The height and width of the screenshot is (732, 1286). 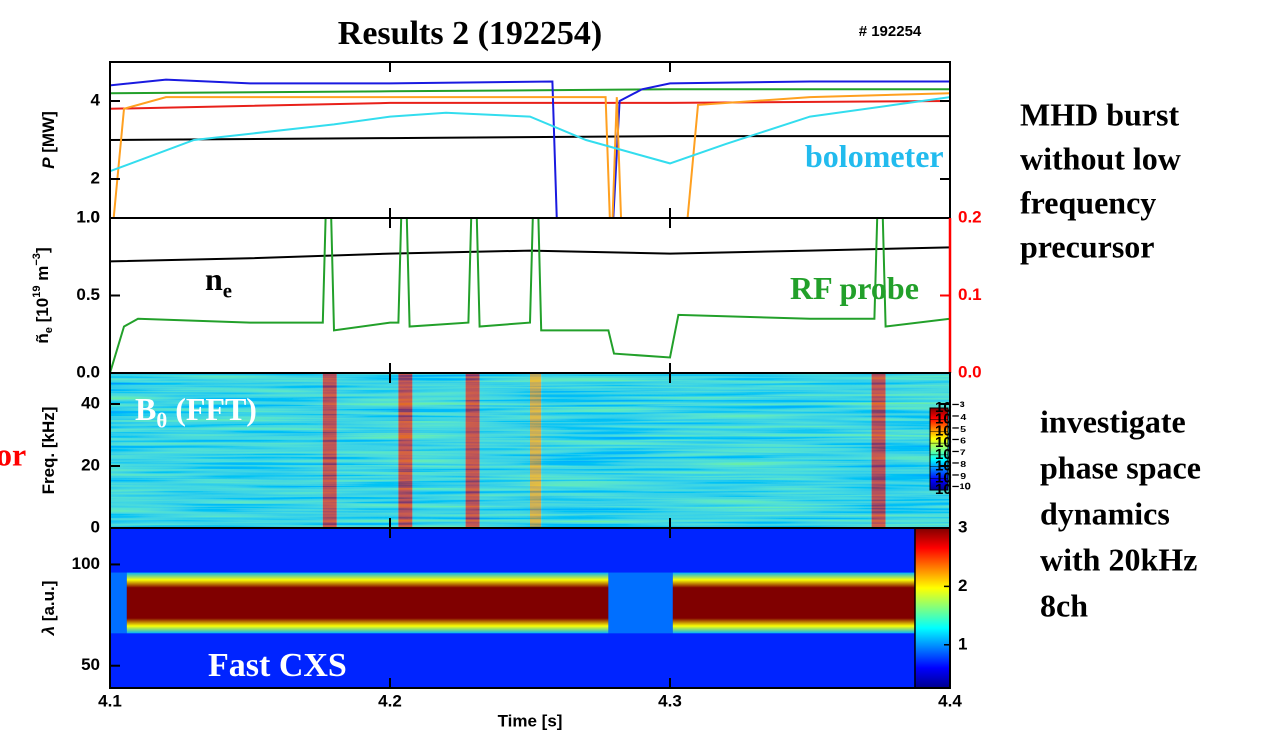 I want to click on y-tick-label: 0.5, so click(x=88, y=294).